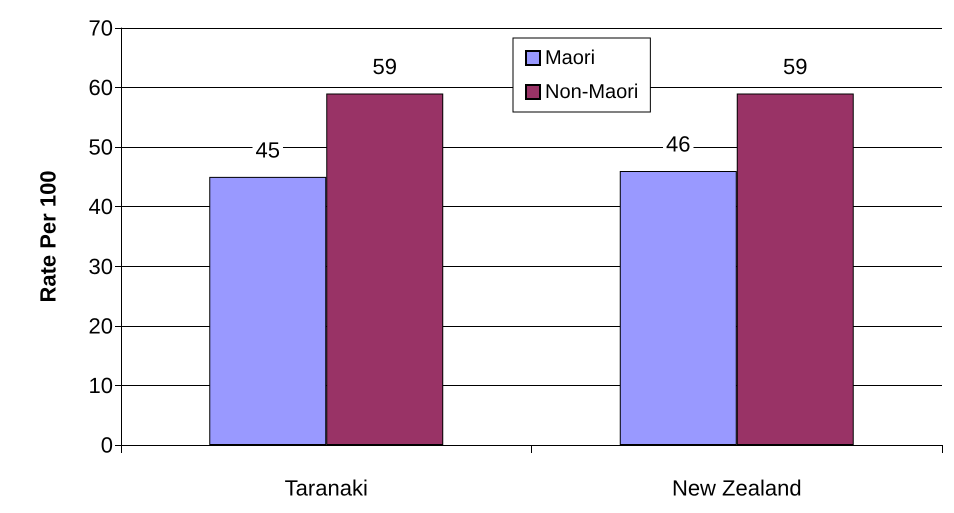 The image size is (954, 513). I want to click on x-tick-label: New Zealand, so click(737, 488).